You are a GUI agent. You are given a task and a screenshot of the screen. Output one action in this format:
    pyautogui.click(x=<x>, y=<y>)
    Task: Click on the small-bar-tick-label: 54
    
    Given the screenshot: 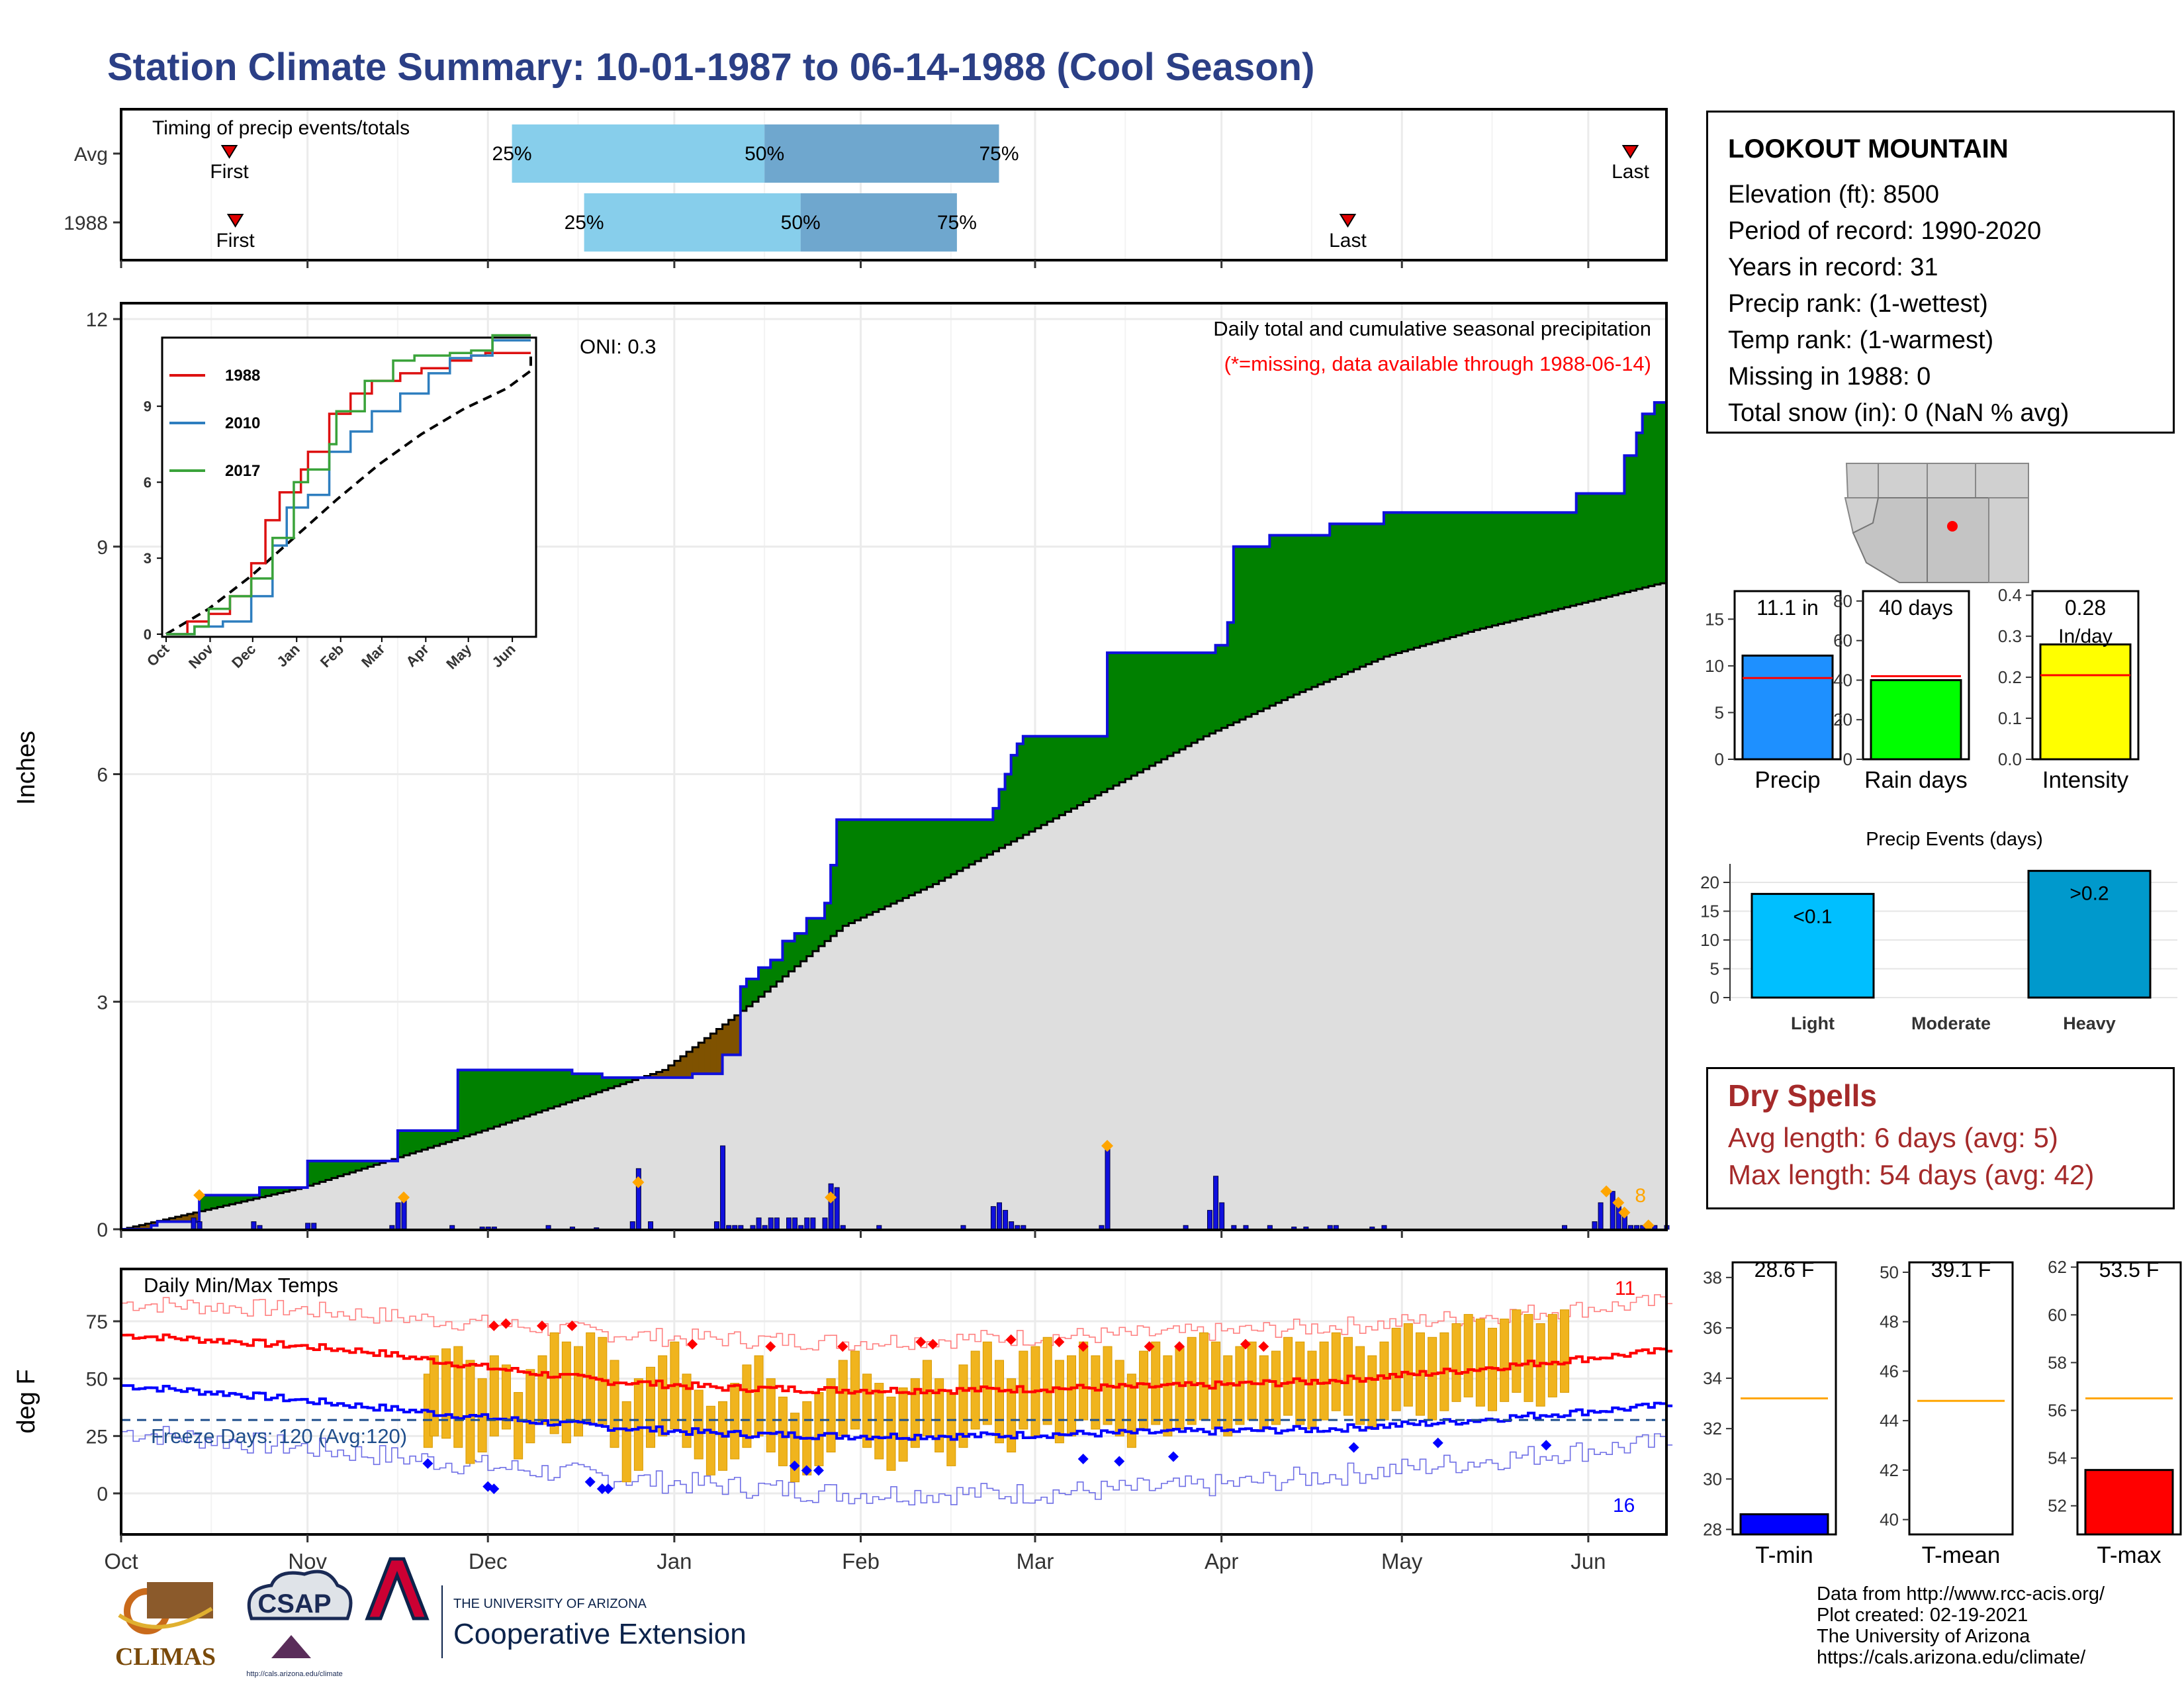 What is the action you would take?
    pyautogui.click(x=2057, y=1458)
    